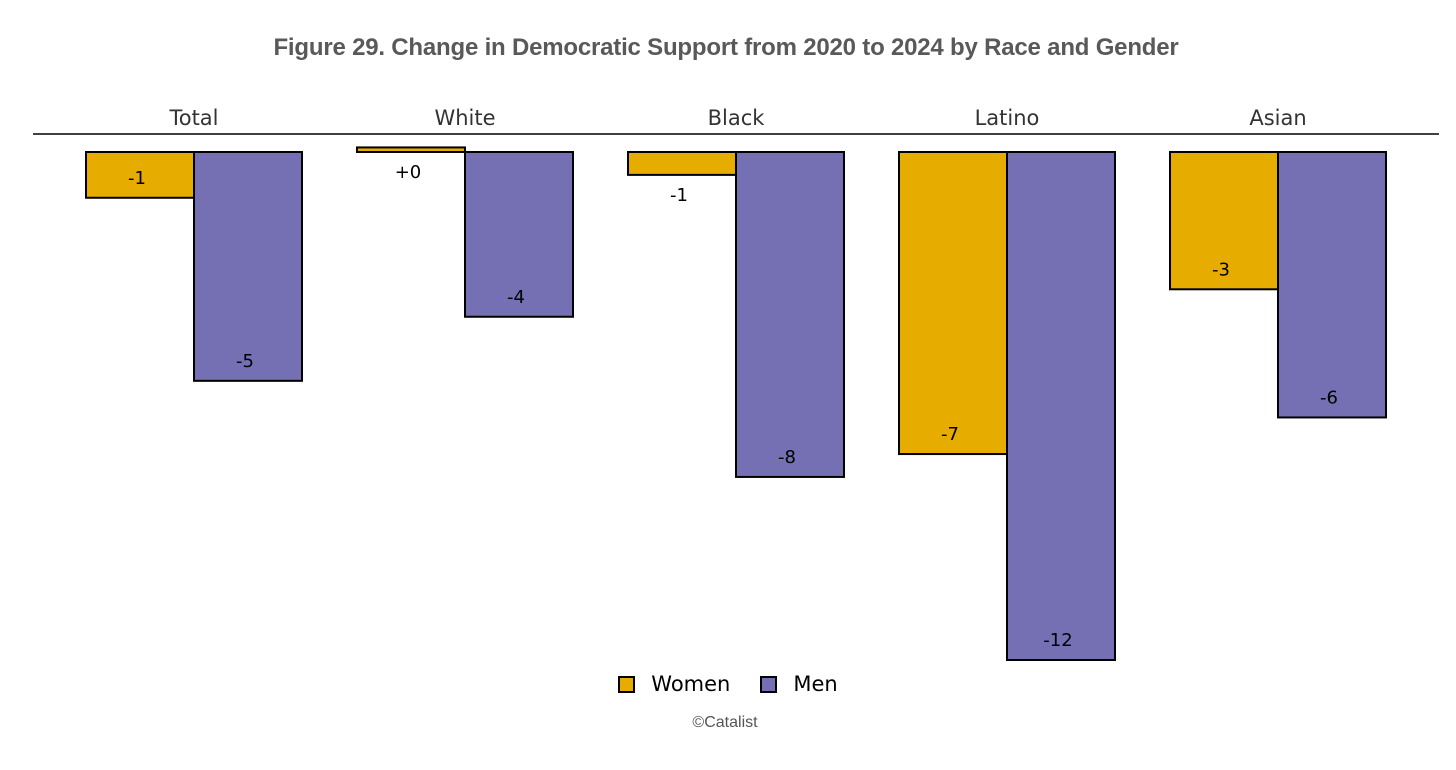 The image size is (1456, 770). I want to click on bar-women-asian, so click(1224, 221).